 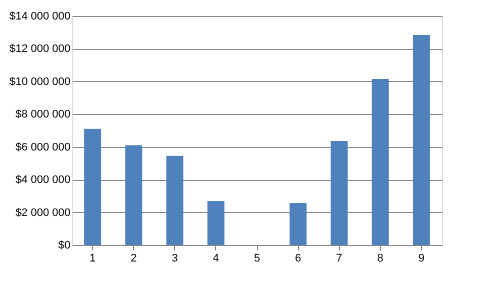 What do you see at coordinates (421, 258) in the screenshot?
I see `x-tick-label: 9` at bounding box center [421, 258].